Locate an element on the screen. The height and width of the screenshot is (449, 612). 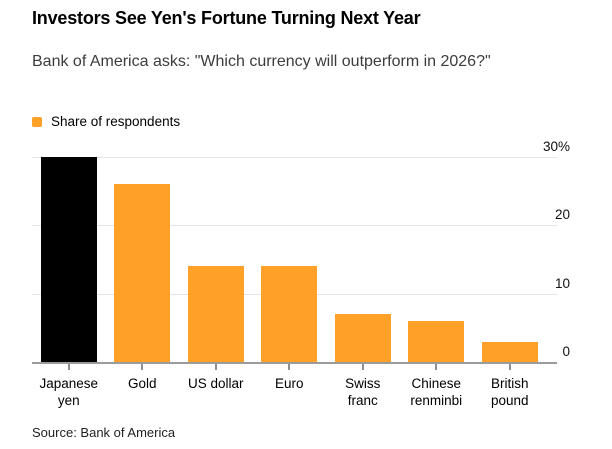
y-tick-label-30: 30% is located at coordinates (556, 146).